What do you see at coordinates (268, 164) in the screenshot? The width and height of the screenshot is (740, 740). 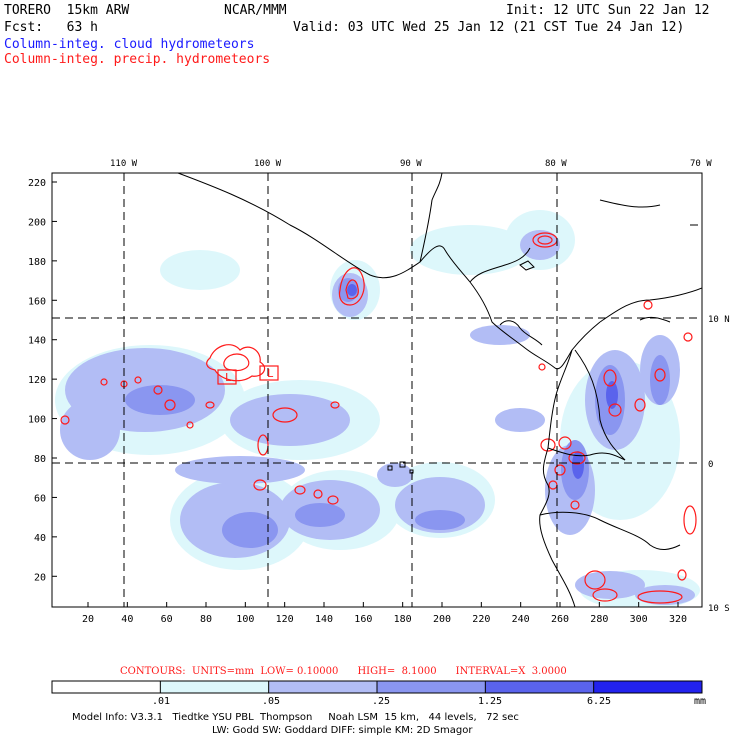 I see `lon-label: 100 W` at bounding box center [268, 164].